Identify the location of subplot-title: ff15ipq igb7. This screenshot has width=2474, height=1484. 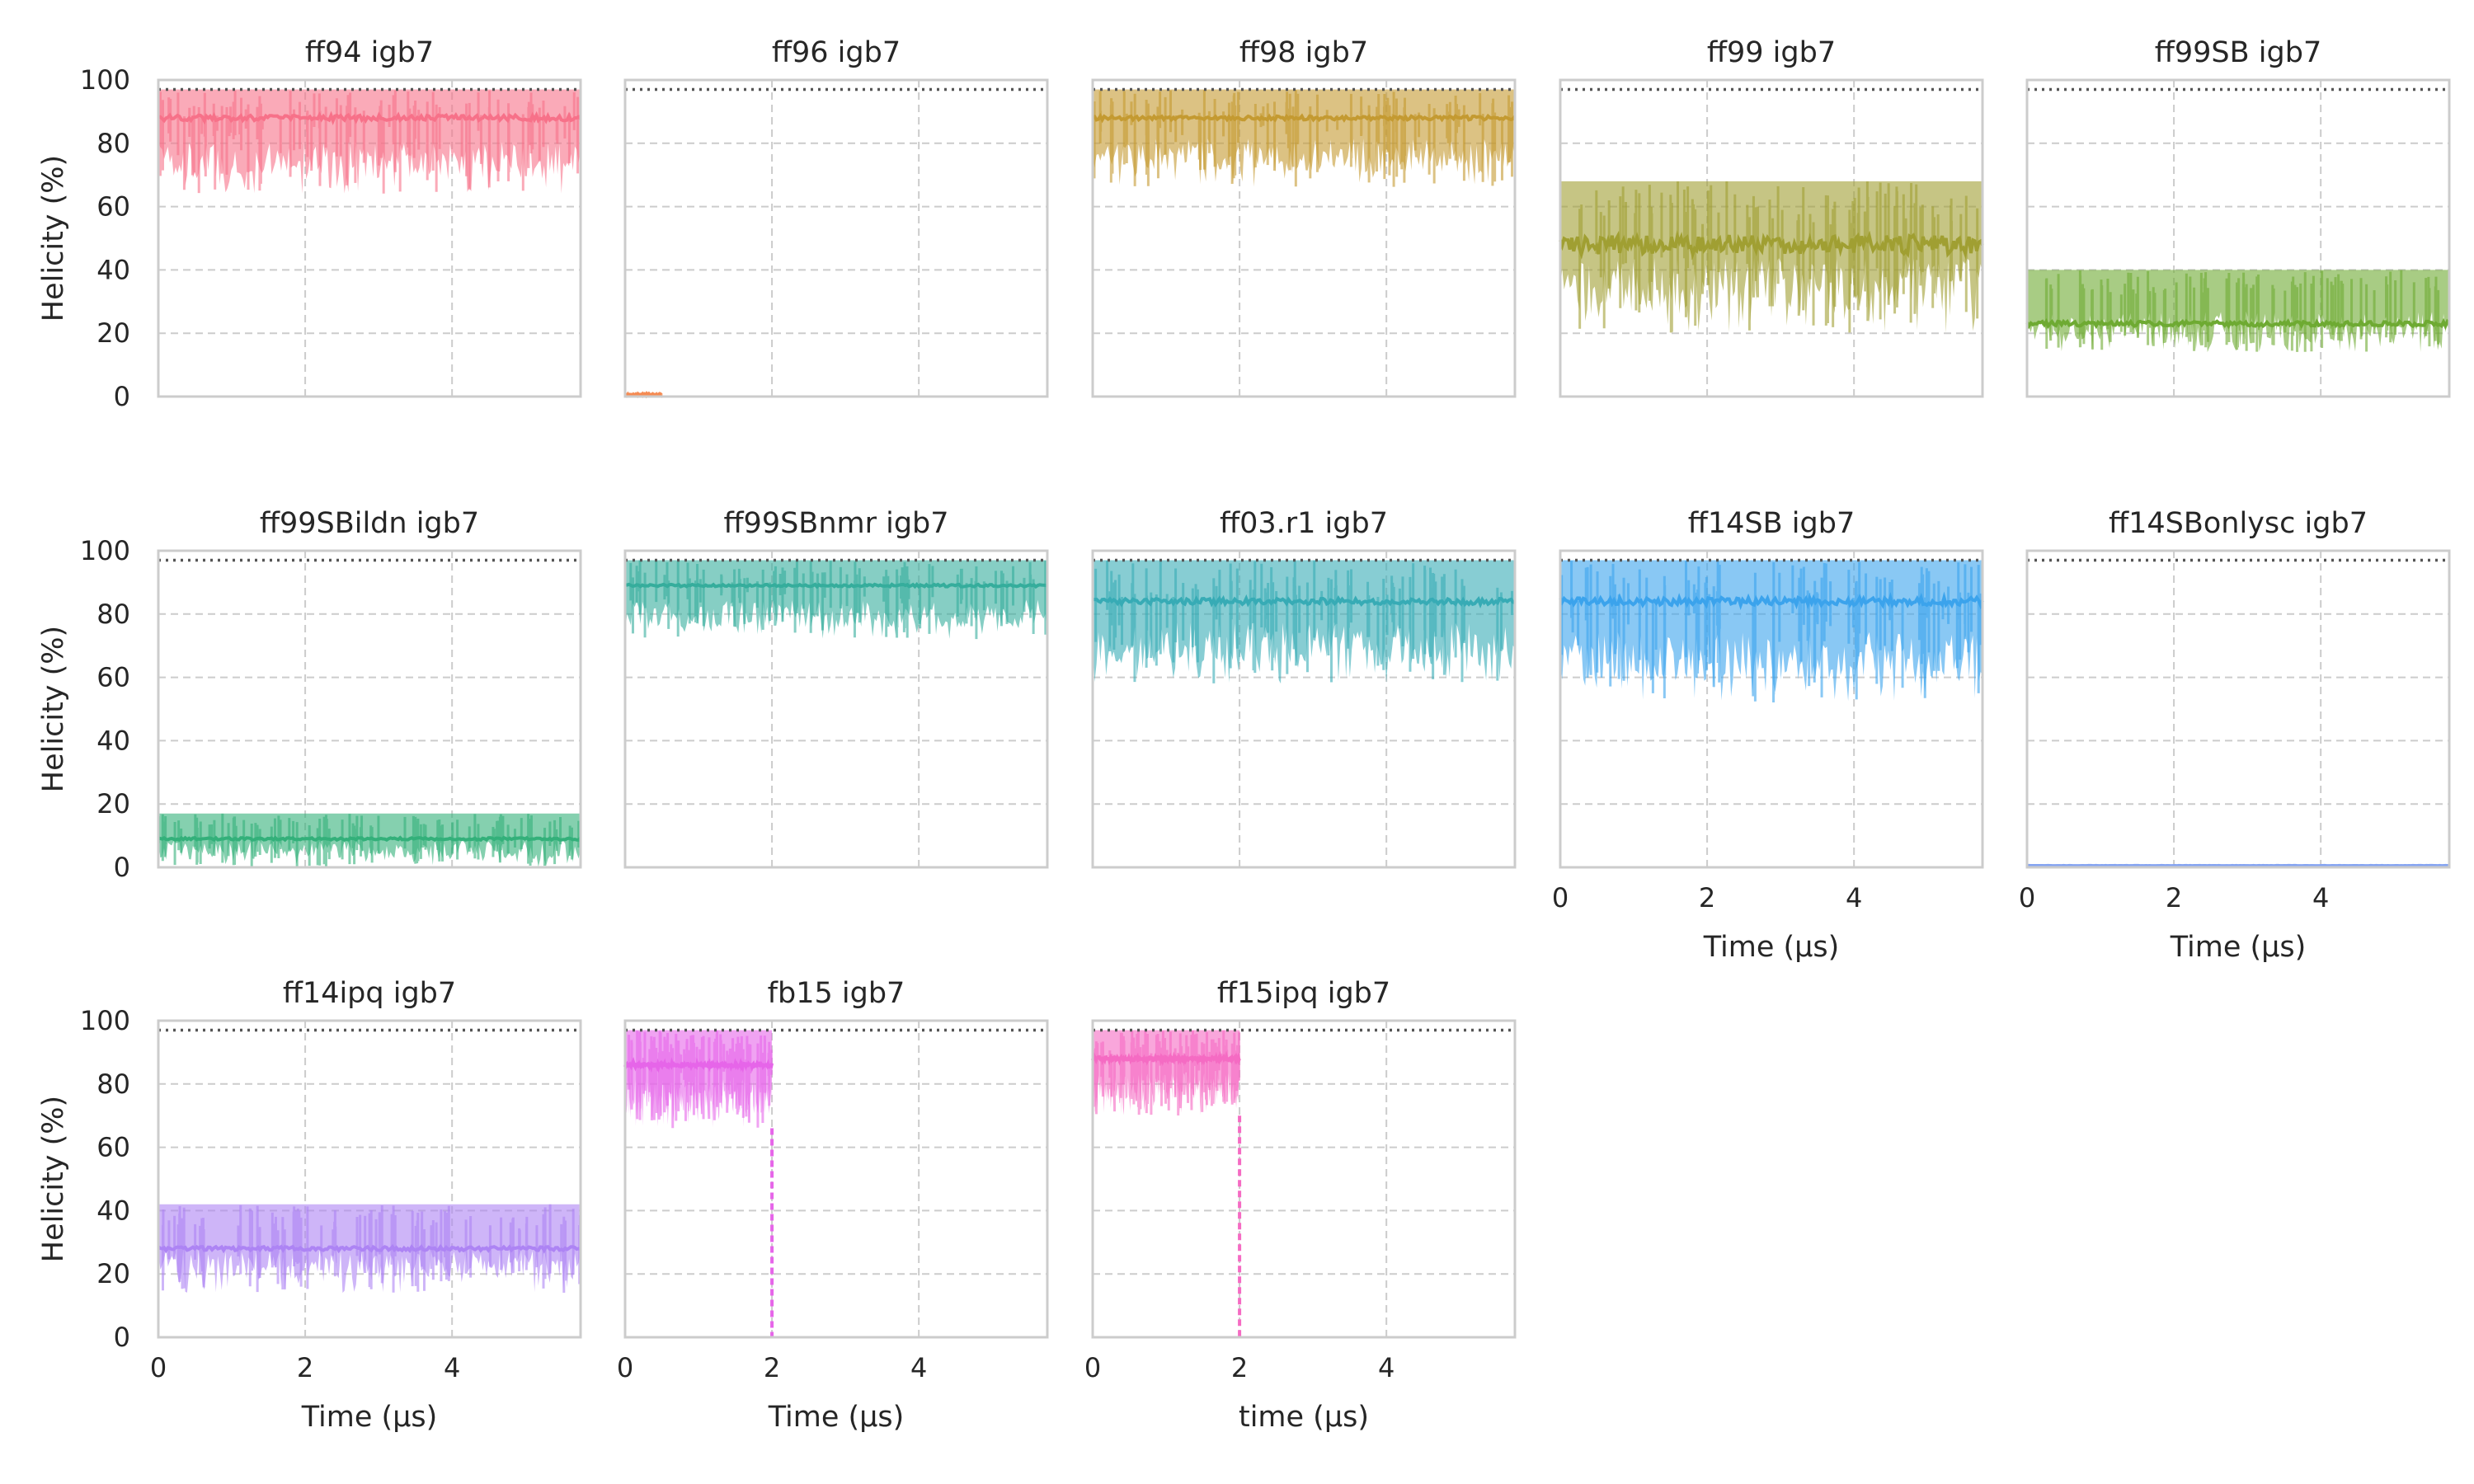
(1303, 993).